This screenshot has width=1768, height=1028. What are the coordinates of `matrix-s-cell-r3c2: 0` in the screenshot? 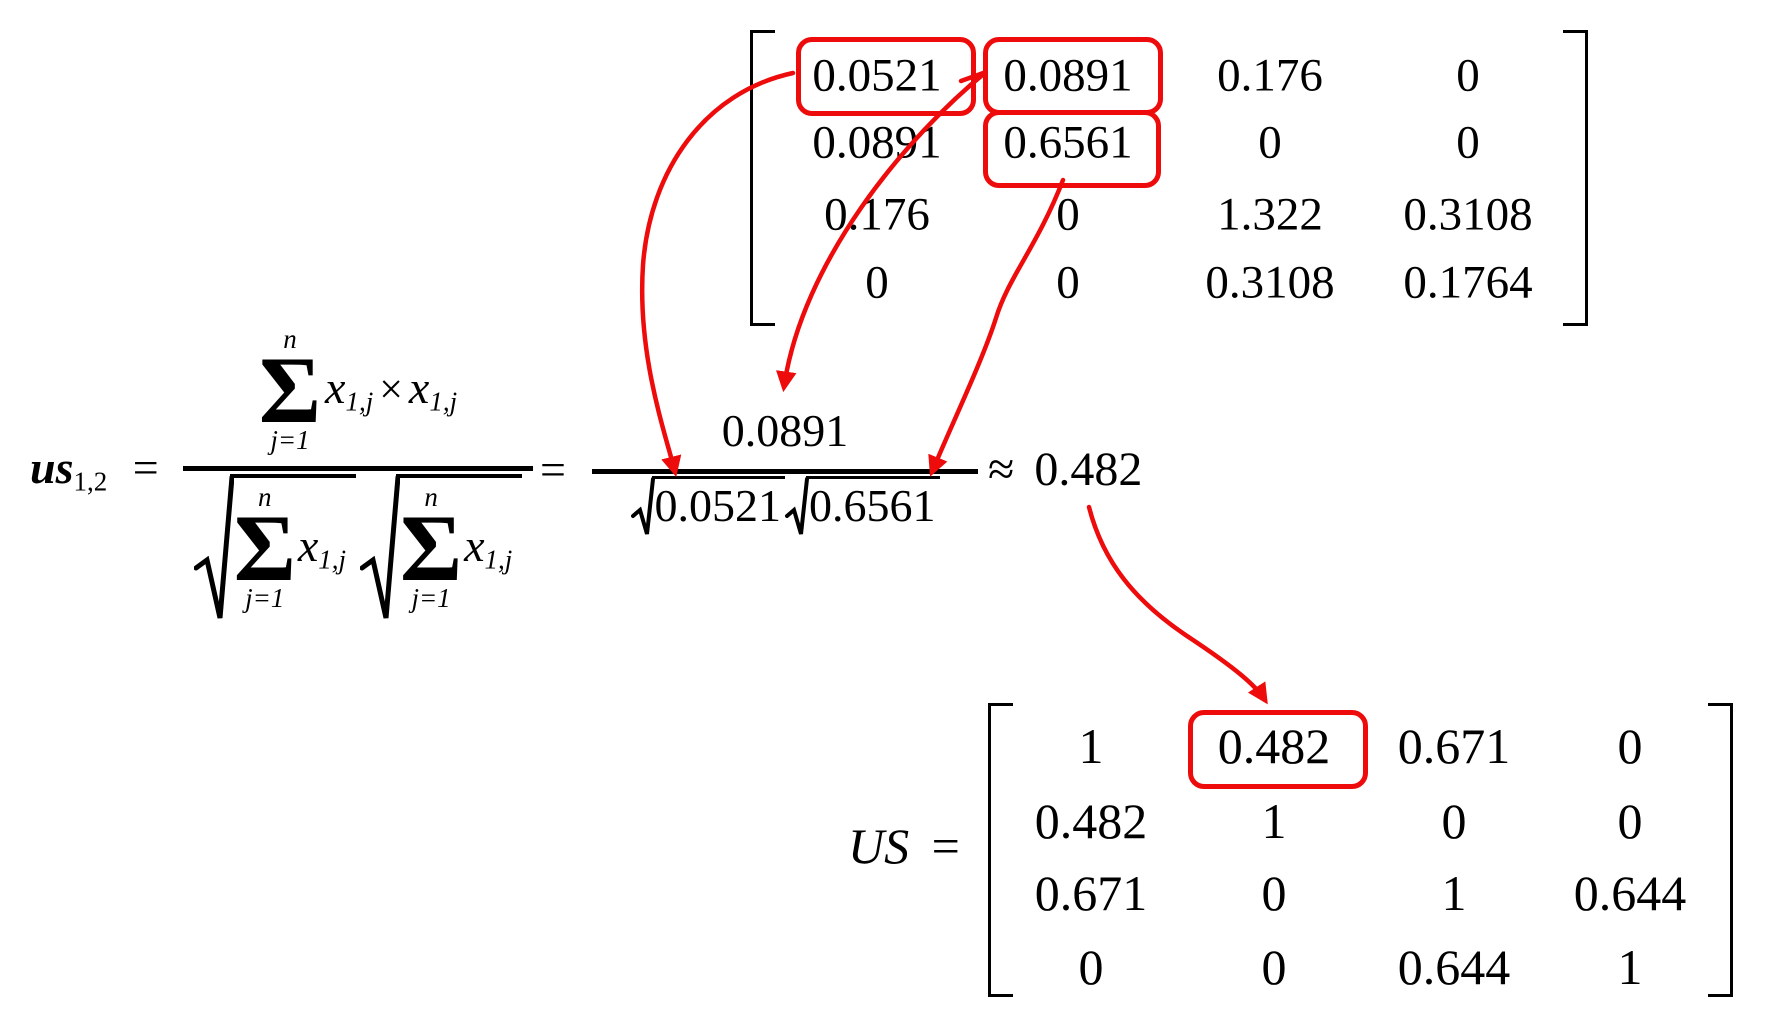 It's located at (1068, 214).